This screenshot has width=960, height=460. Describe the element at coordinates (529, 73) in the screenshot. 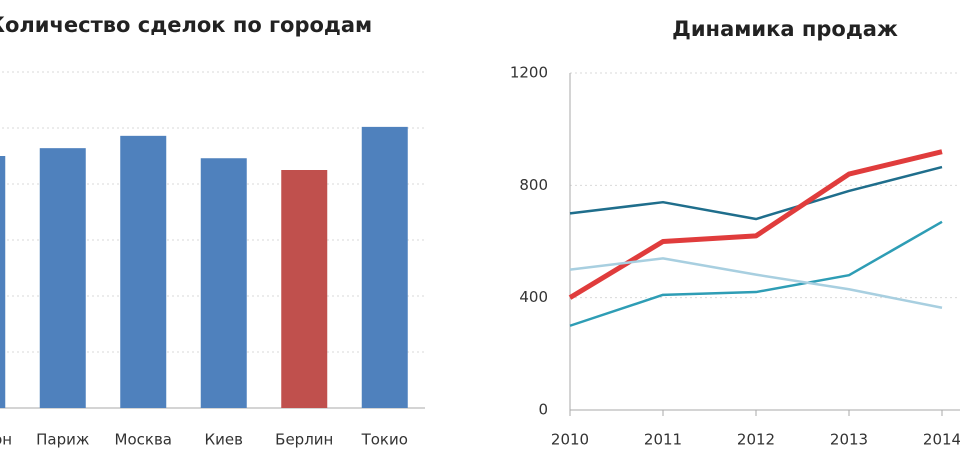

I see `y-tick-label: 1200` at that location.